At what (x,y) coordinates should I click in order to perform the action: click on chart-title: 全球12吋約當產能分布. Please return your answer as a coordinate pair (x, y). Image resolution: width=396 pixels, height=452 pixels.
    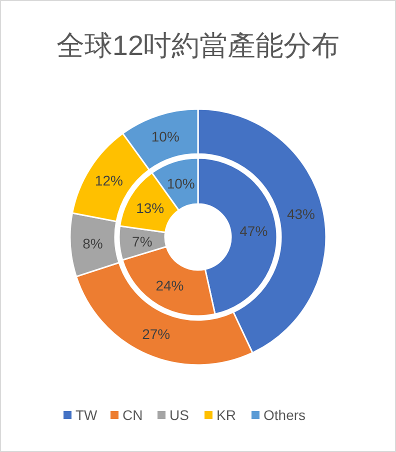
    Looking at the image, I should click on (198, 45).